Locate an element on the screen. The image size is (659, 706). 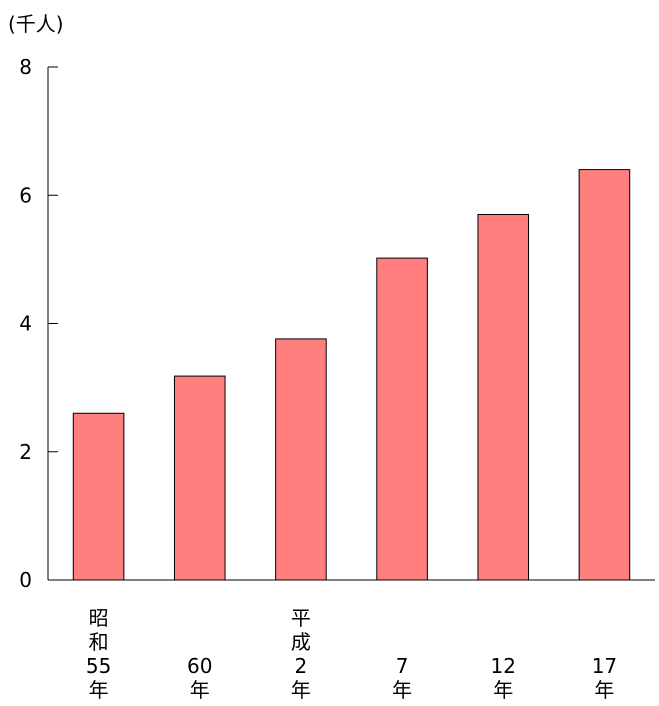
y-tick-label: 4 is located at coordinates (25, 324).